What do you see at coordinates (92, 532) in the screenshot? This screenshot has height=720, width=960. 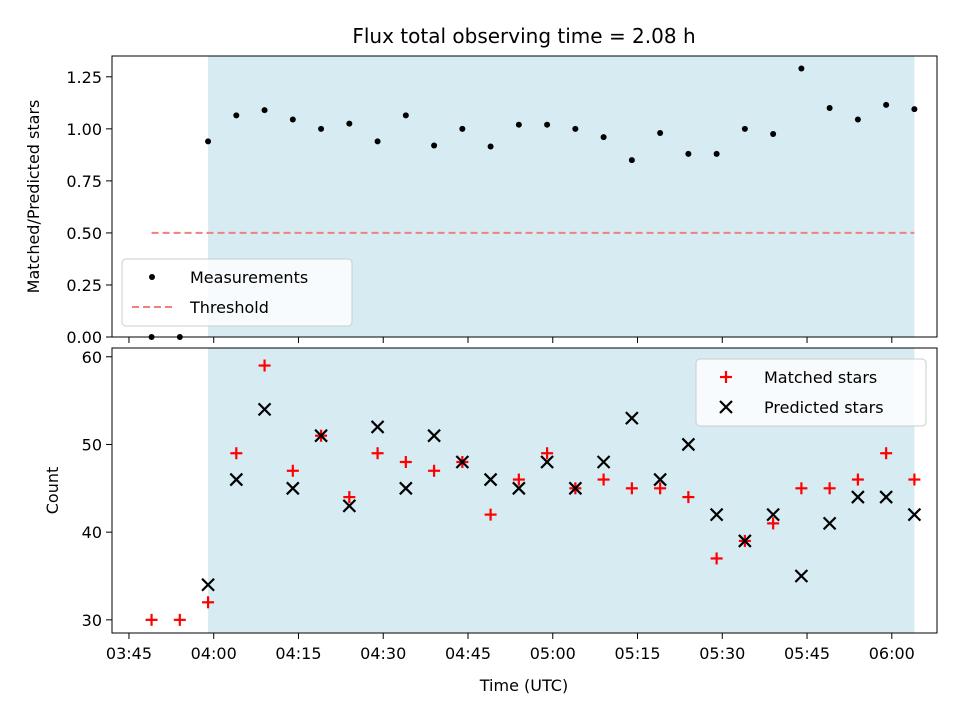 I see `y-tick-label: 40` at bounding box center [92, 532].